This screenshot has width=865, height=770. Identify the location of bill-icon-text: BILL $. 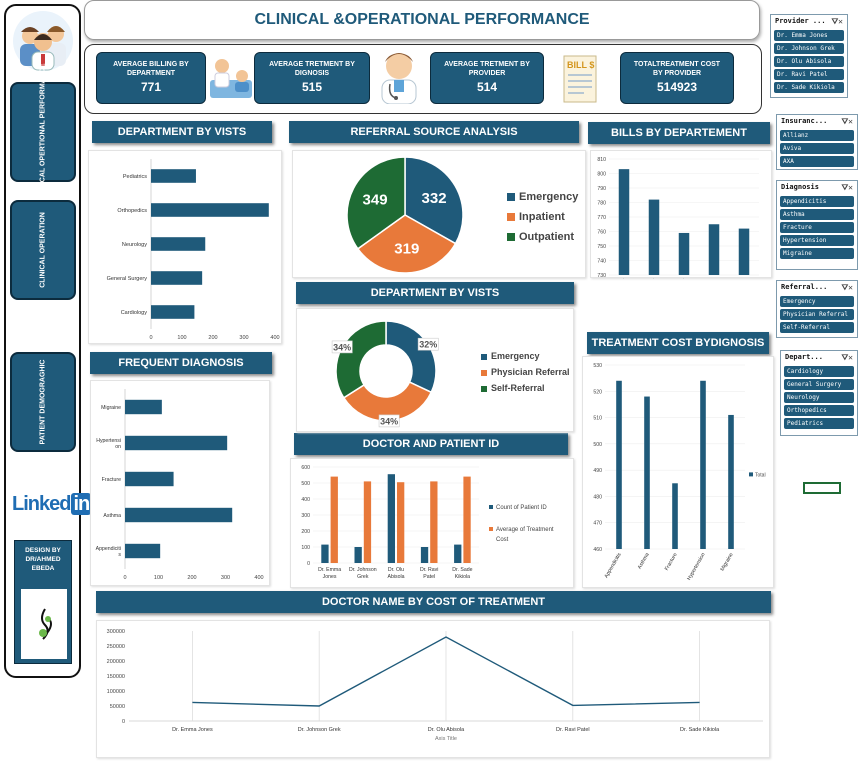
(580, 65).